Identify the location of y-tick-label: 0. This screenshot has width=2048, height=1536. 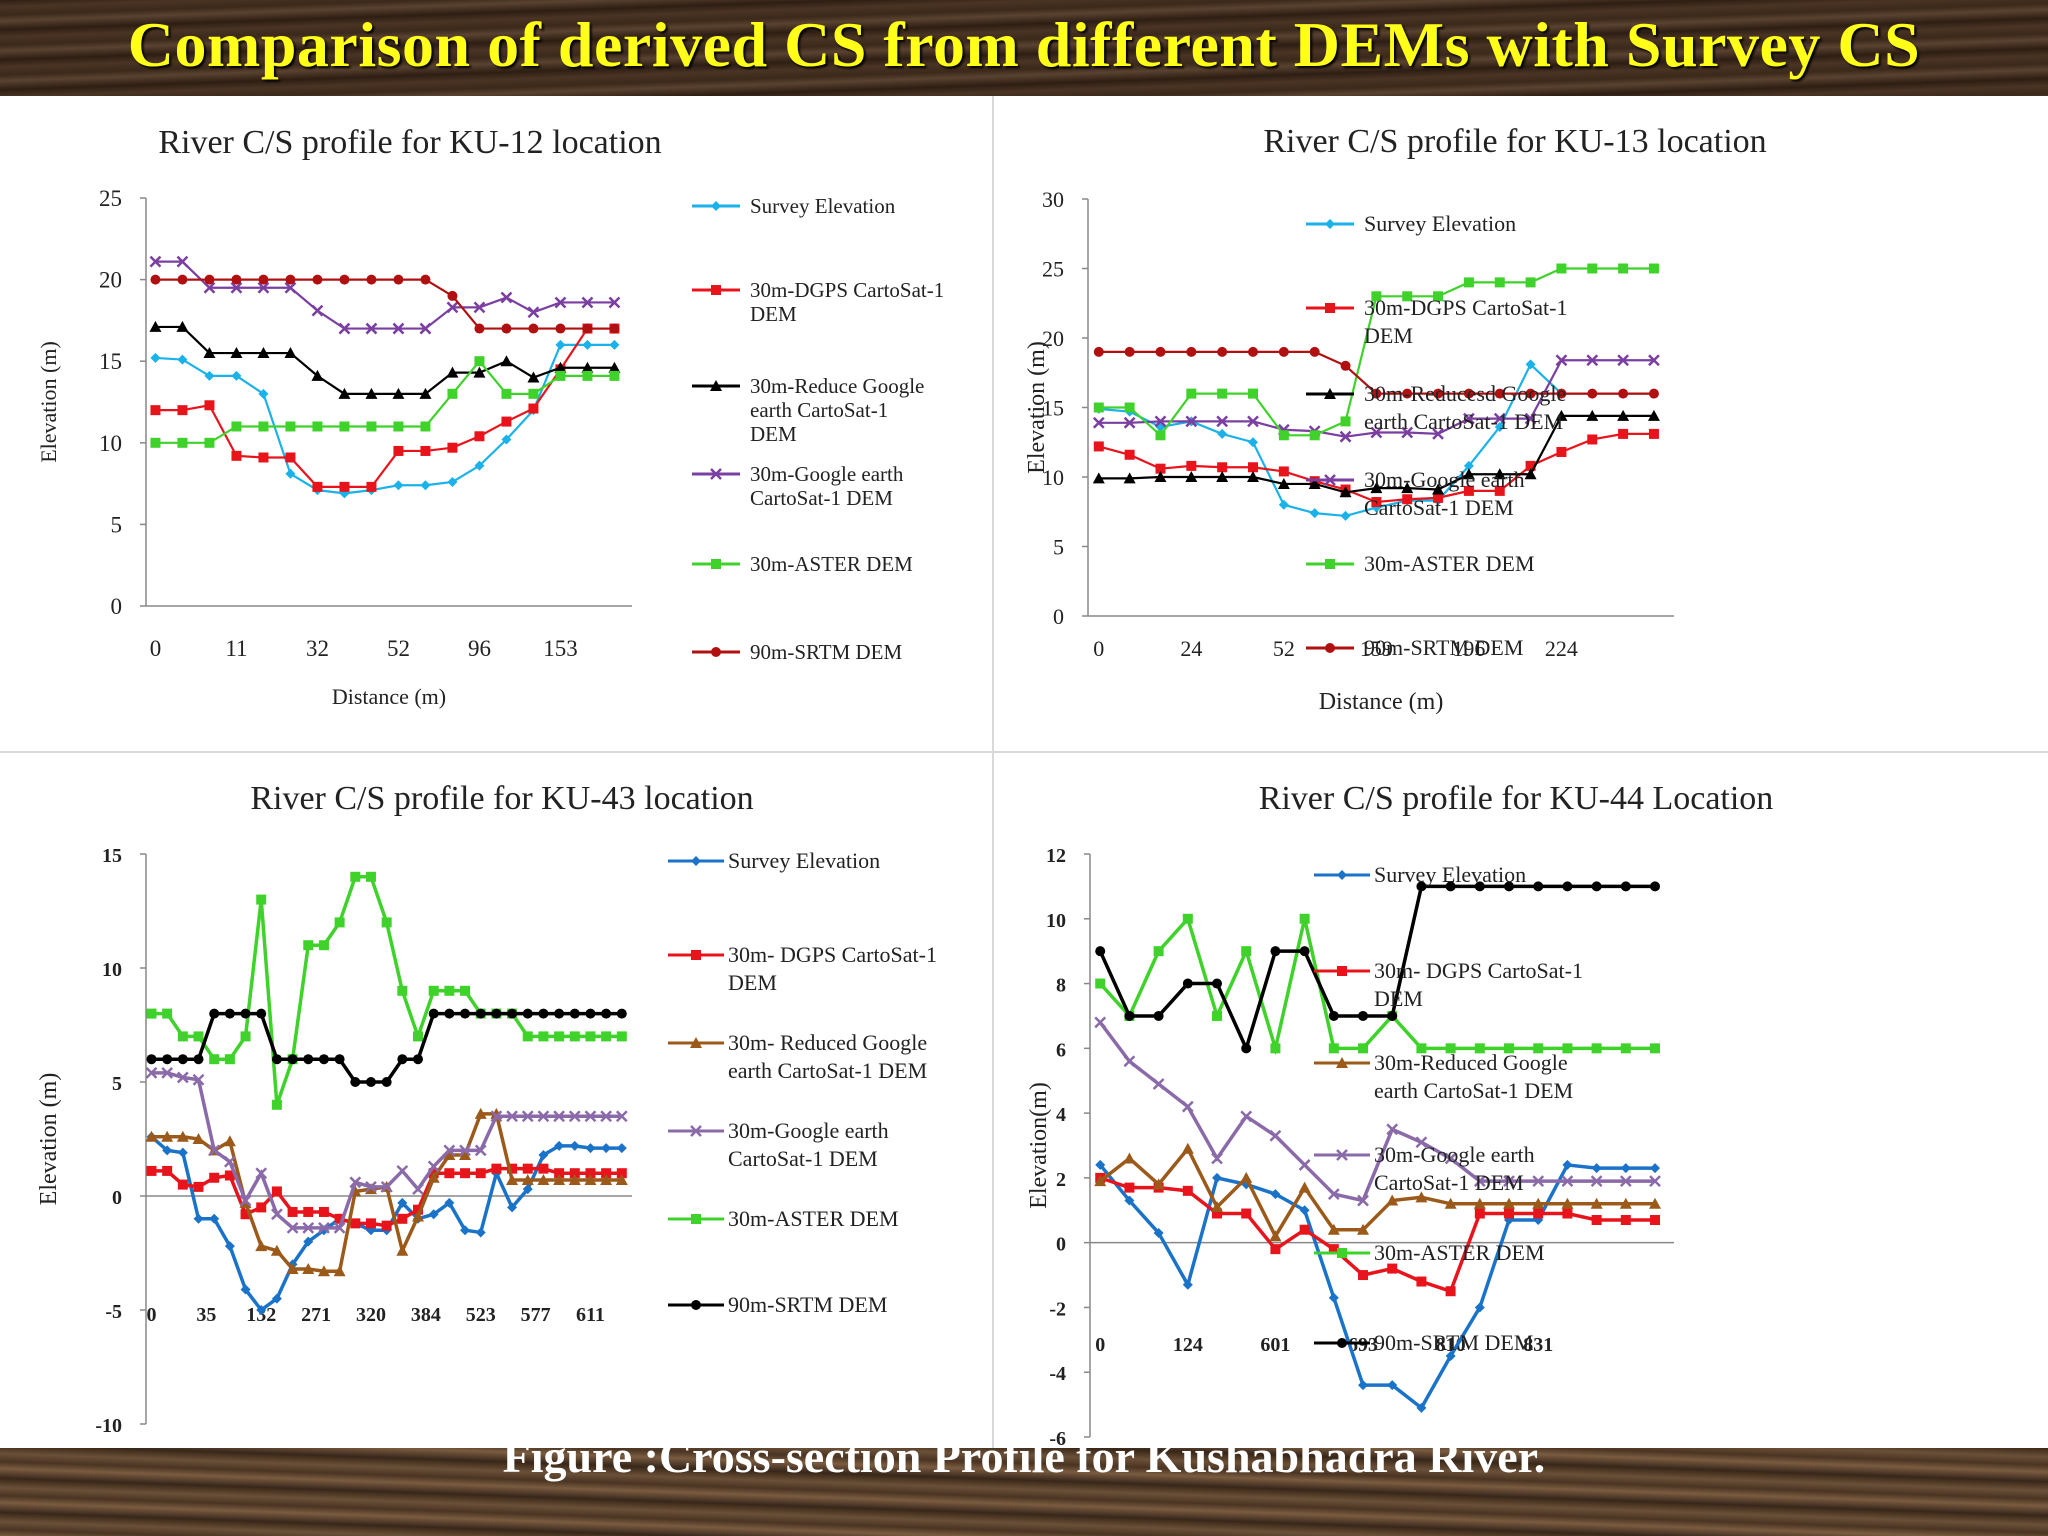
(1058, 616).